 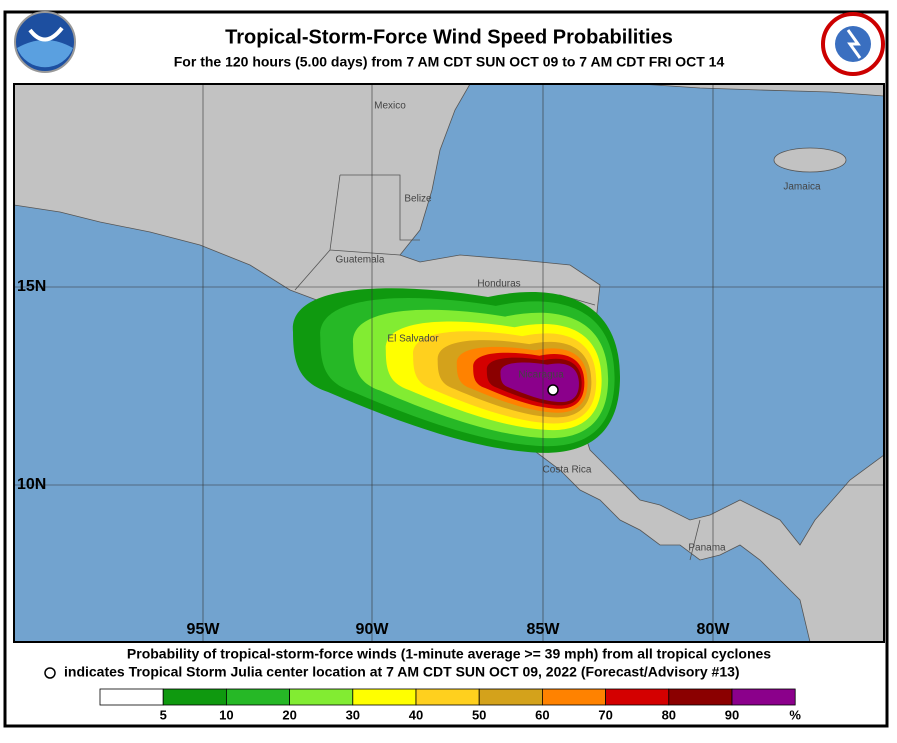 What do you see at coordinates (456, 370) in the screenshot?
I see `probability-contours` at bounding box center [456, 370].